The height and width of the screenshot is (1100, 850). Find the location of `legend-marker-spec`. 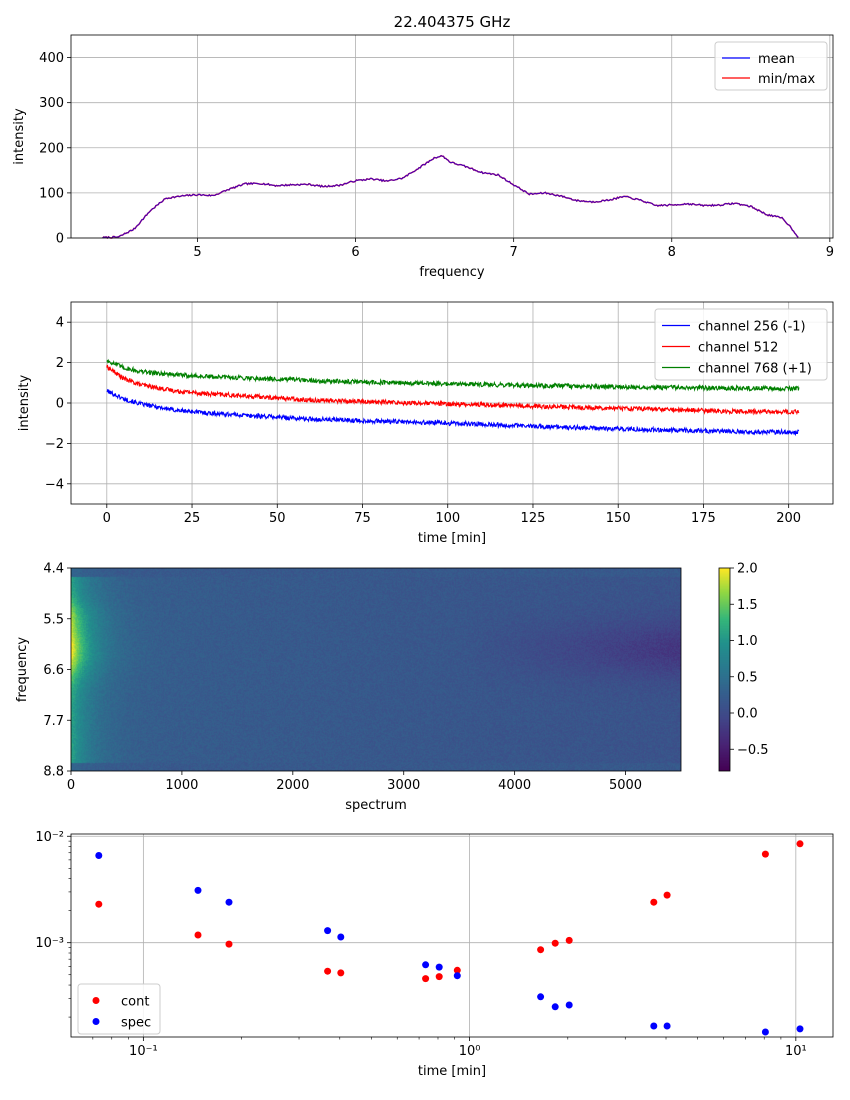

legend-marker-spec is located at coordinates (96, 1021).